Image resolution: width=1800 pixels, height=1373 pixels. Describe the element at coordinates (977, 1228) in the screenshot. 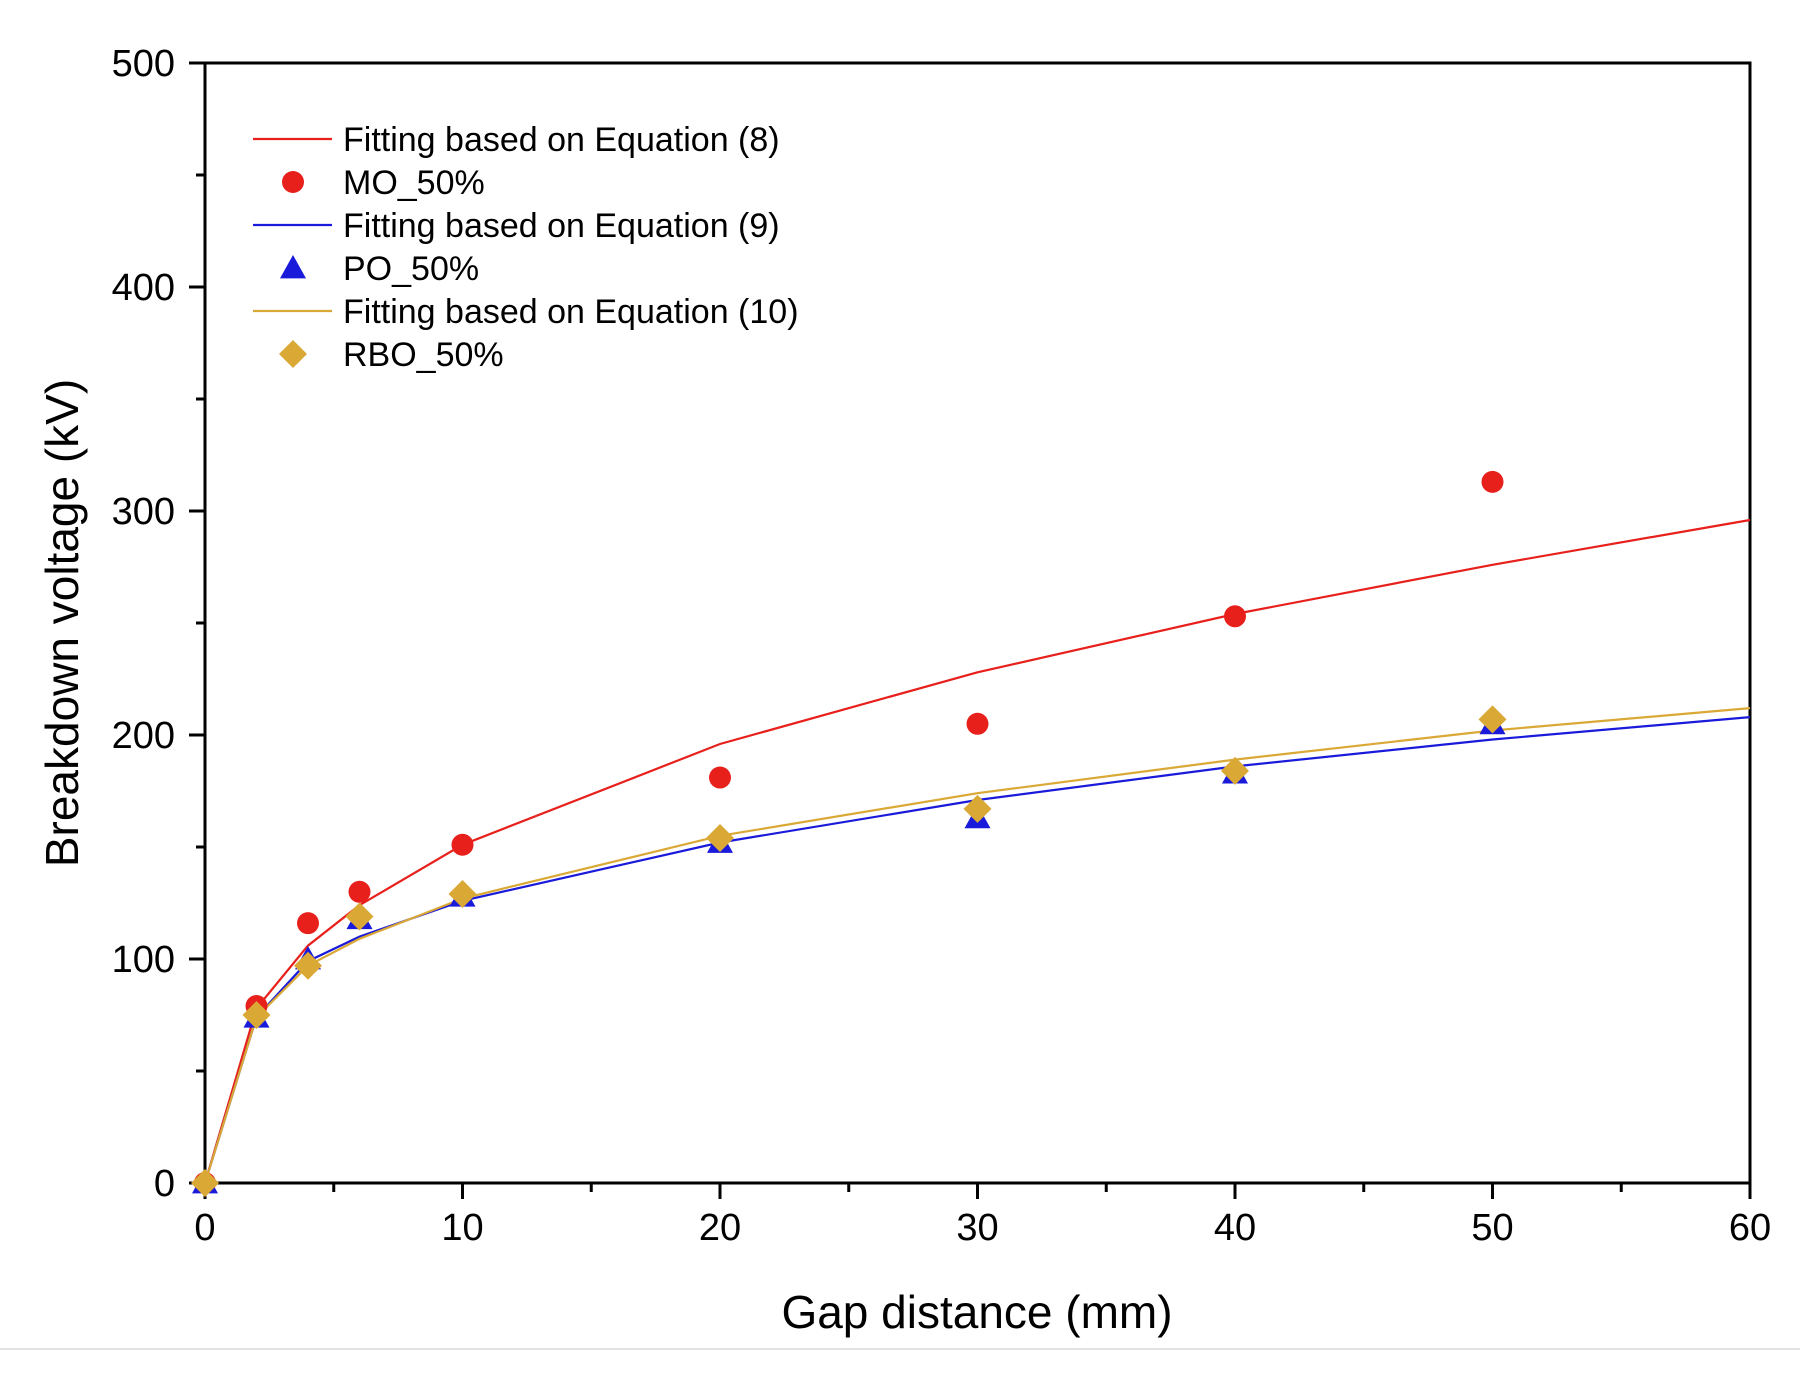

I see `x-tick-label: 30` at that location.